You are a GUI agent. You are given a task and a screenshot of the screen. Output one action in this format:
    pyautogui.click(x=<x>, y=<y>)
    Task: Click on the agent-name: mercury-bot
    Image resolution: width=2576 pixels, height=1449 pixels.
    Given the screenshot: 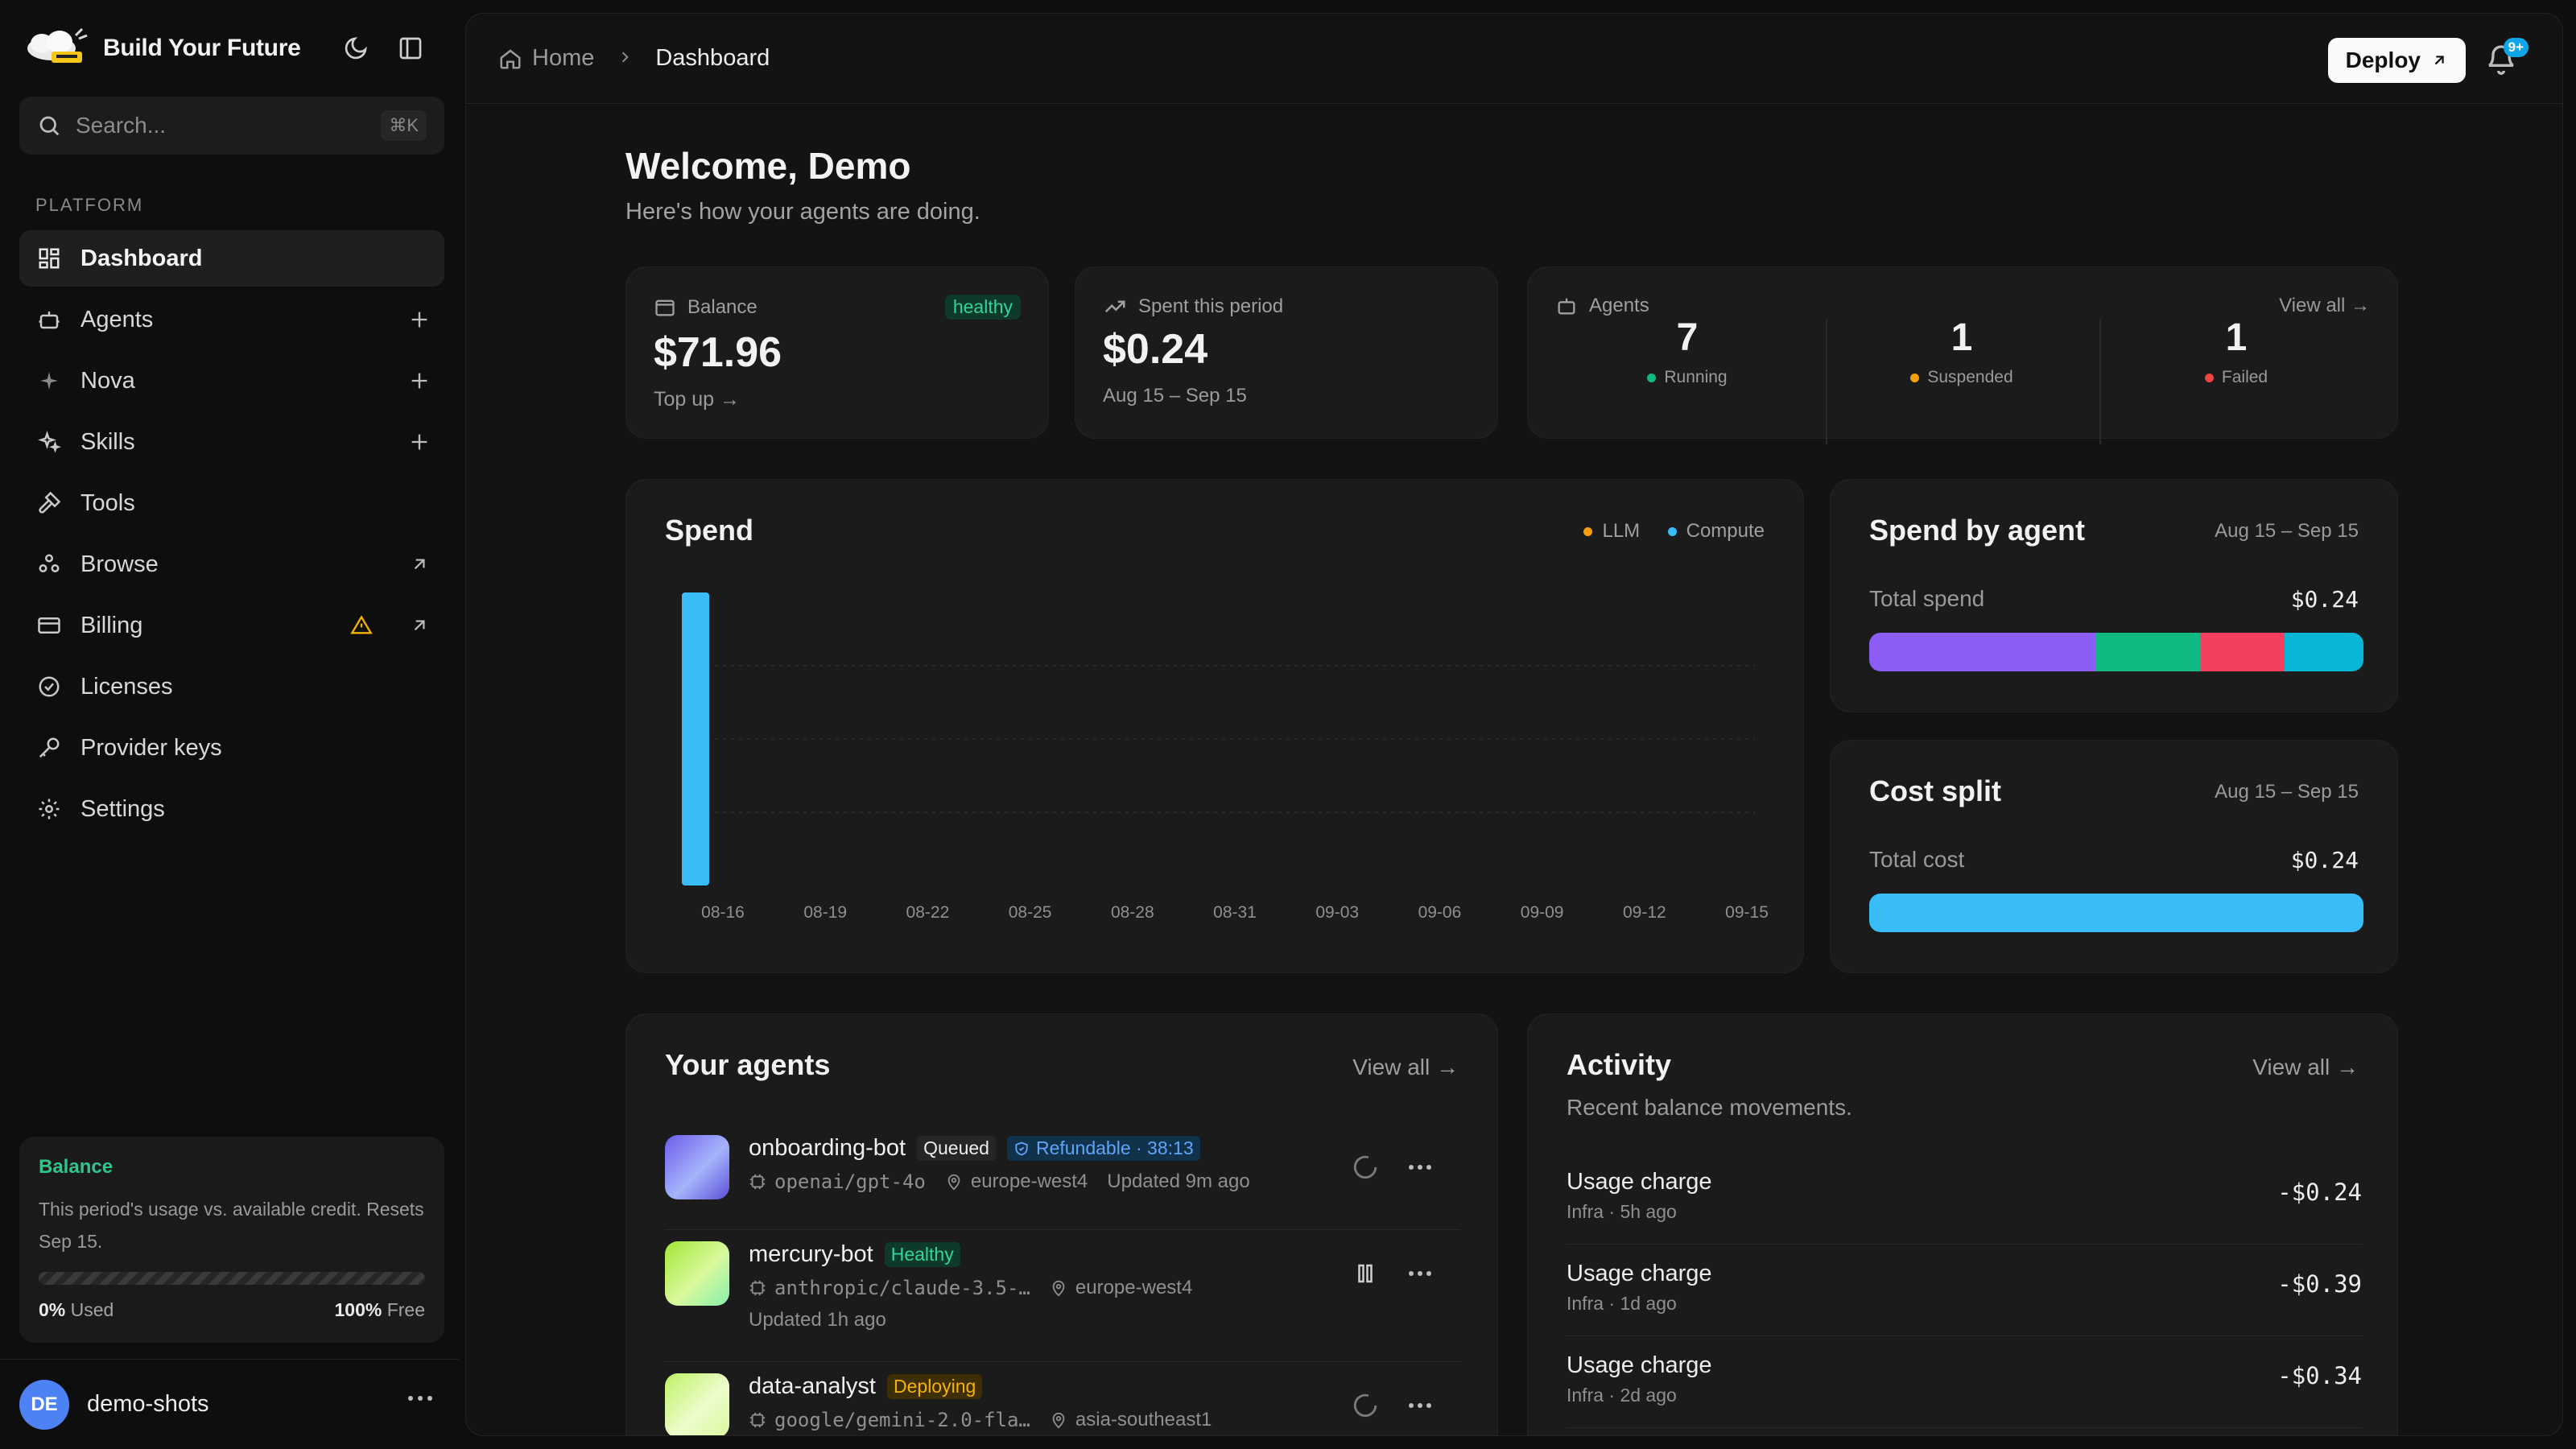 What is the action you would take?
    pyautogui.click(x=811, y=1254)
    